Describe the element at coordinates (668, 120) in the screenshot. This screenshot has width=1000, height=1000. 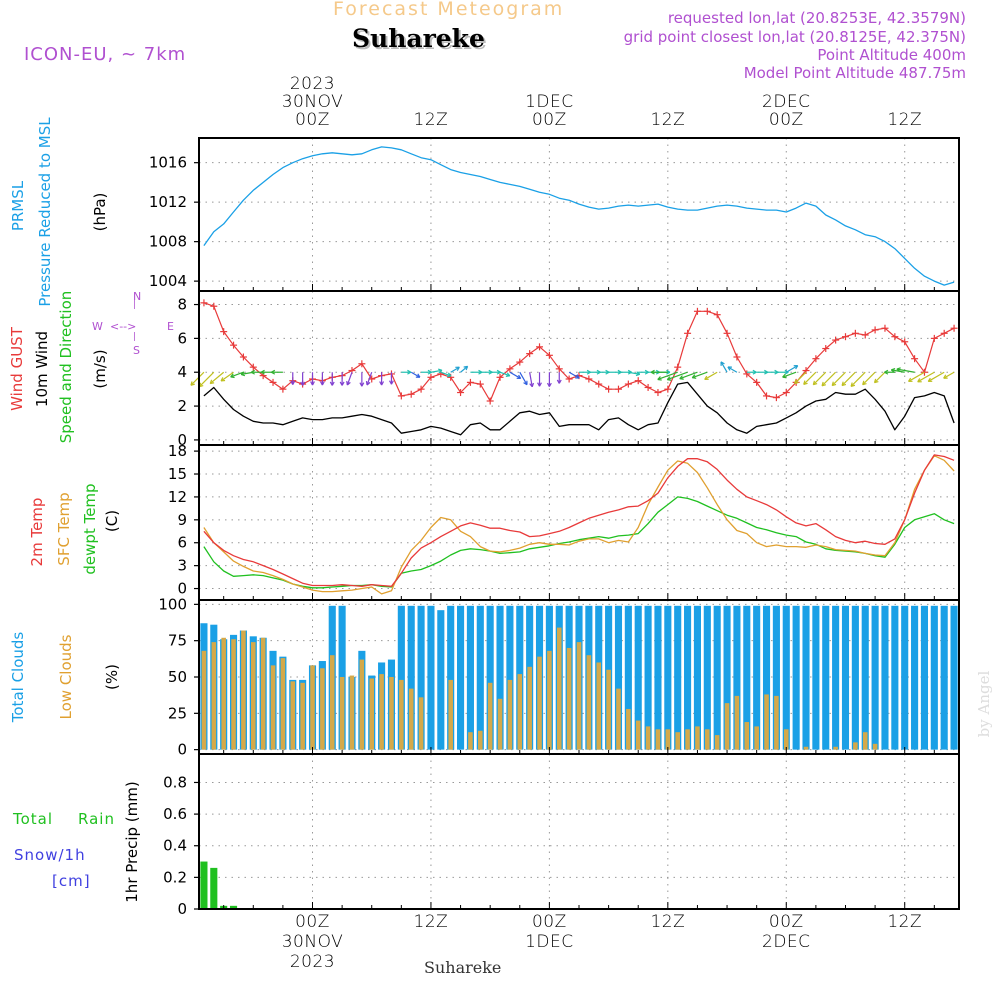
I see `top-time-label: 12Z` at that location.